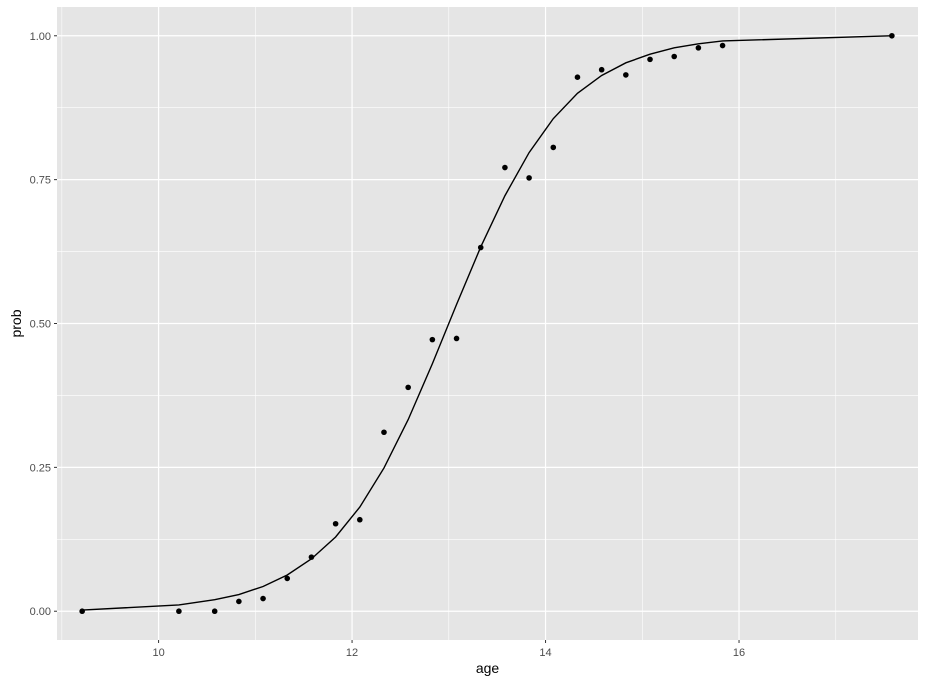 The image size is (926, 683). I want to click on x-axis-title: age, so click(488, 668).